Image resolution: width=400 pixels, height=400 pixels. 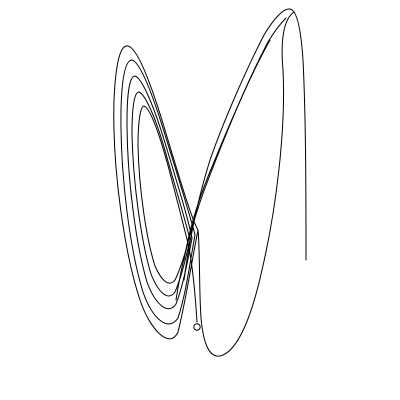 What do you see at coordinates (192, 282) in the screenshot?
I see `trajectory-start-stem` at bounding box center [192, 282].